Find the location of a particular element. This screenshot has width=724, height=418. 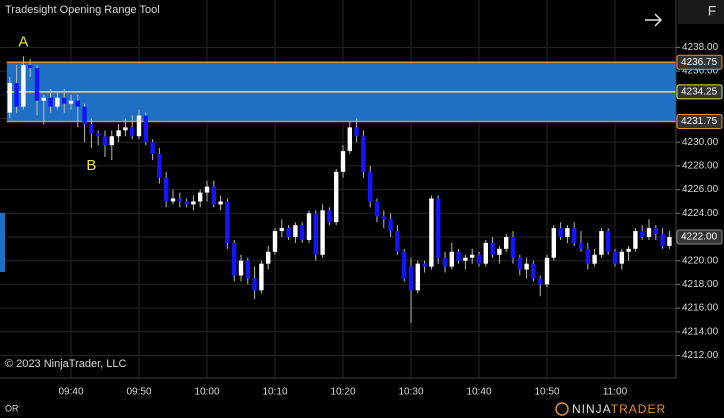

toolbar-button is located at coordinates (701, 12).